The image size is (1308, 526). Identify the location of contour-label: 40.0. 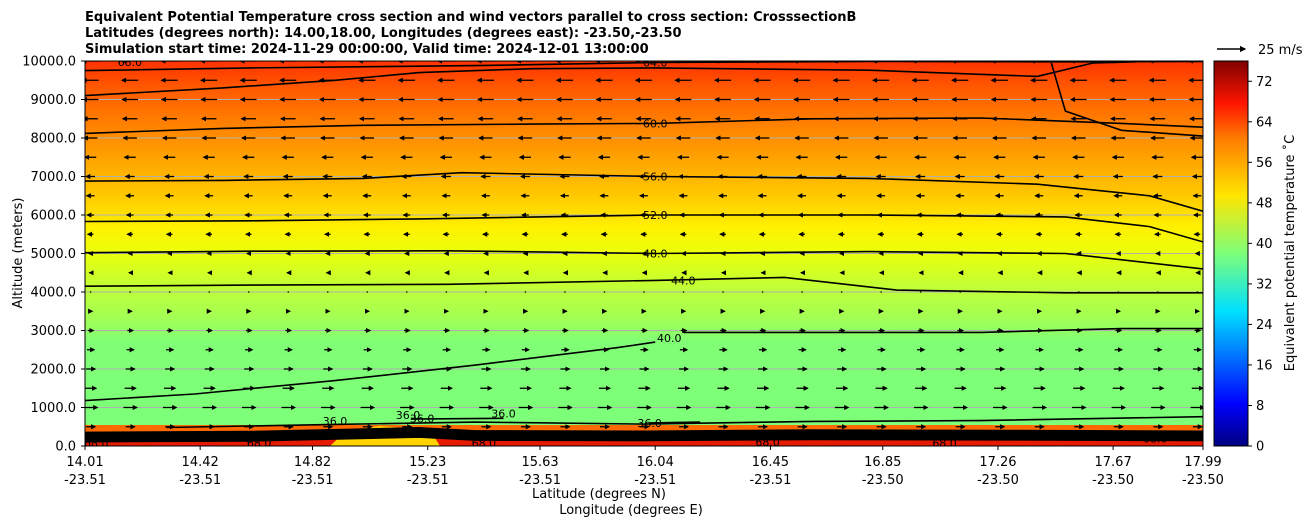
(669, 338).